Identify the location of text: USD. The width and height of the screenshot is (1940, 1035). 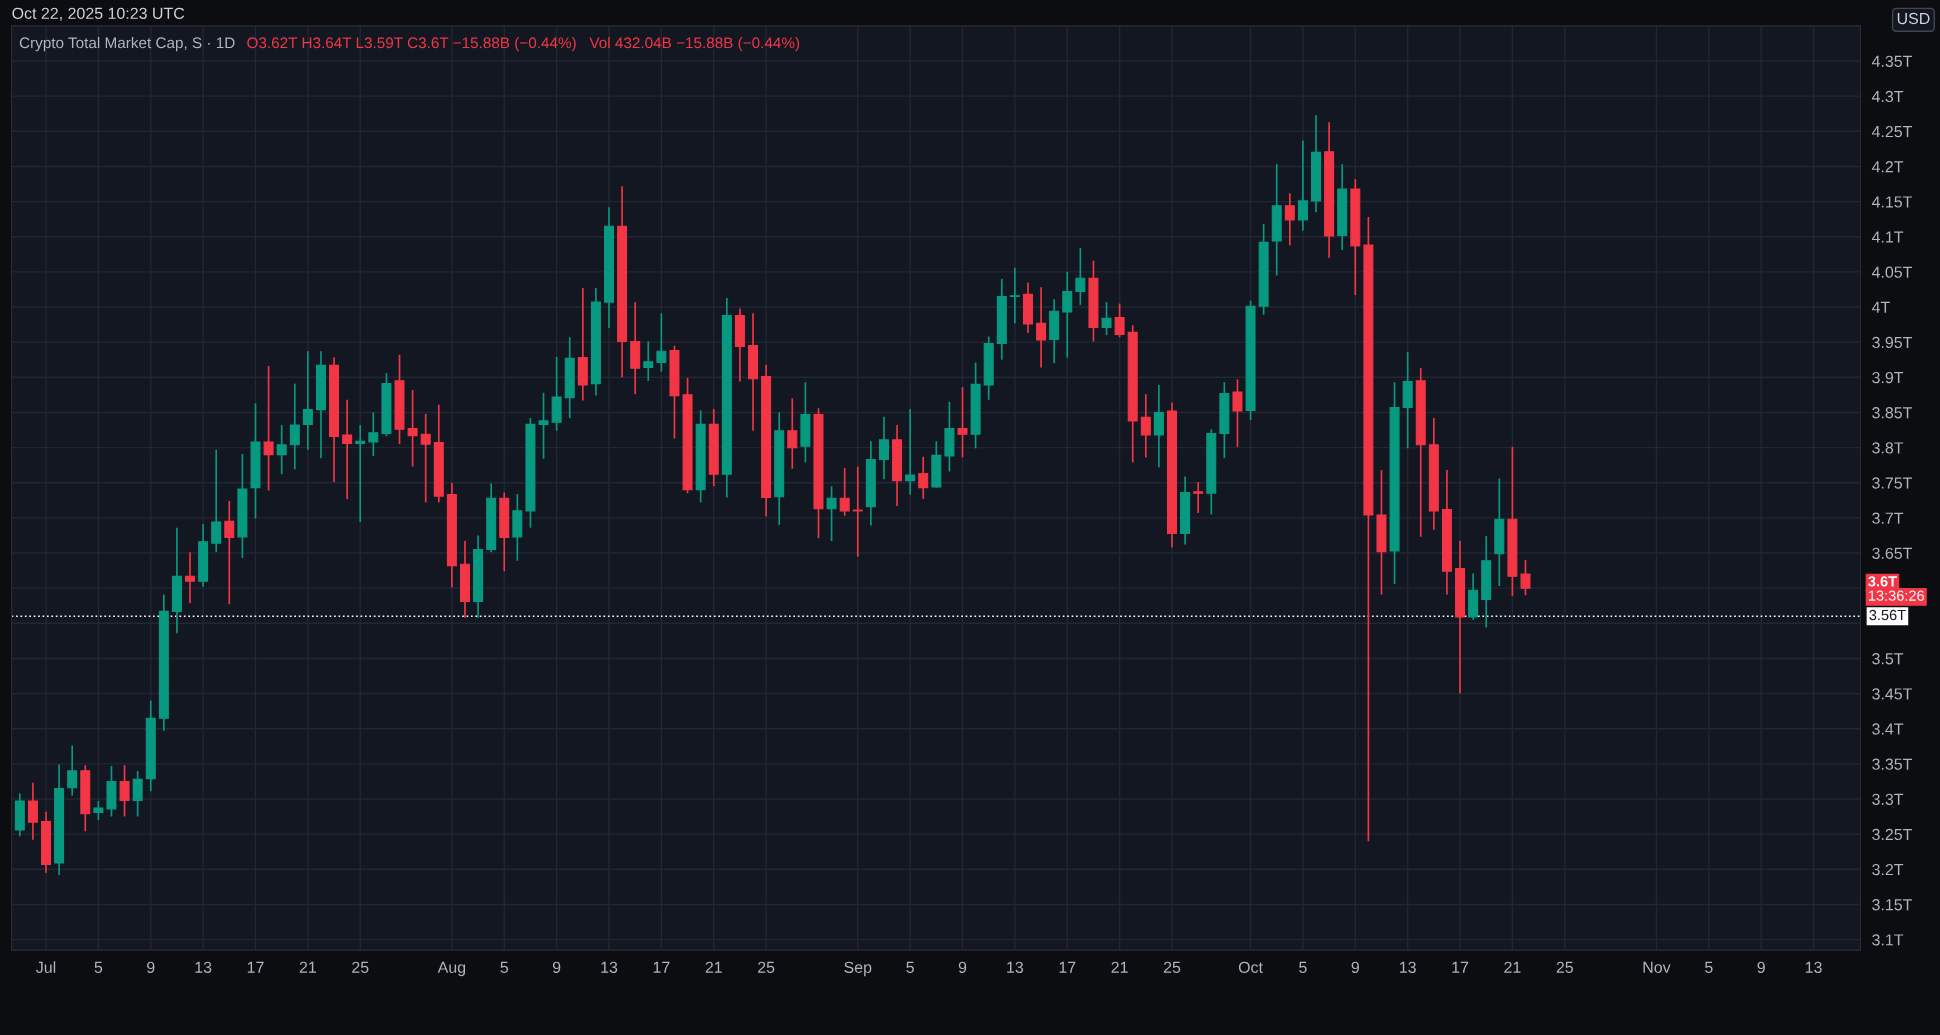
(1913, 18).